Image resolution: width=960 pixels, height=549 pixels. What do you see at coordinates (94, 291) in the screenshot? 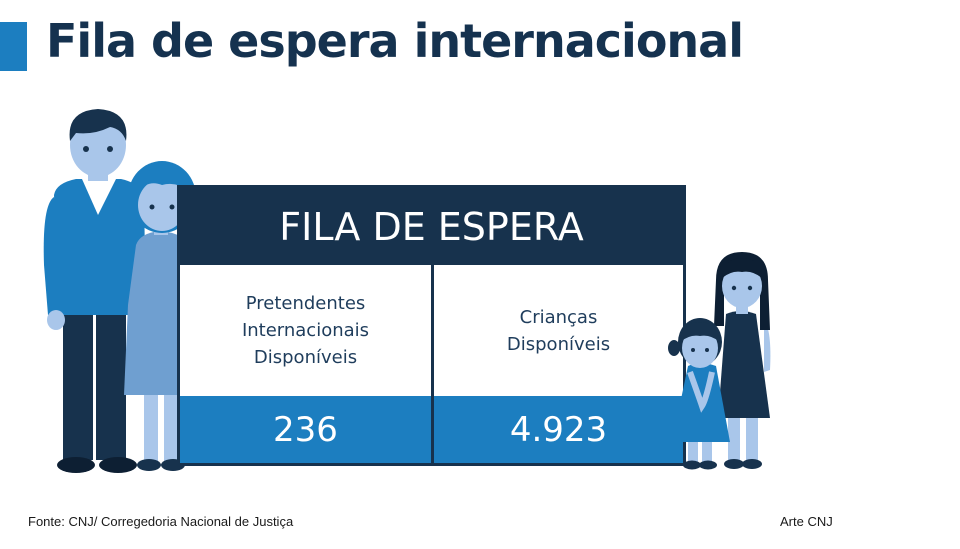
I see `man-figure` at bounding box center [94, 291].